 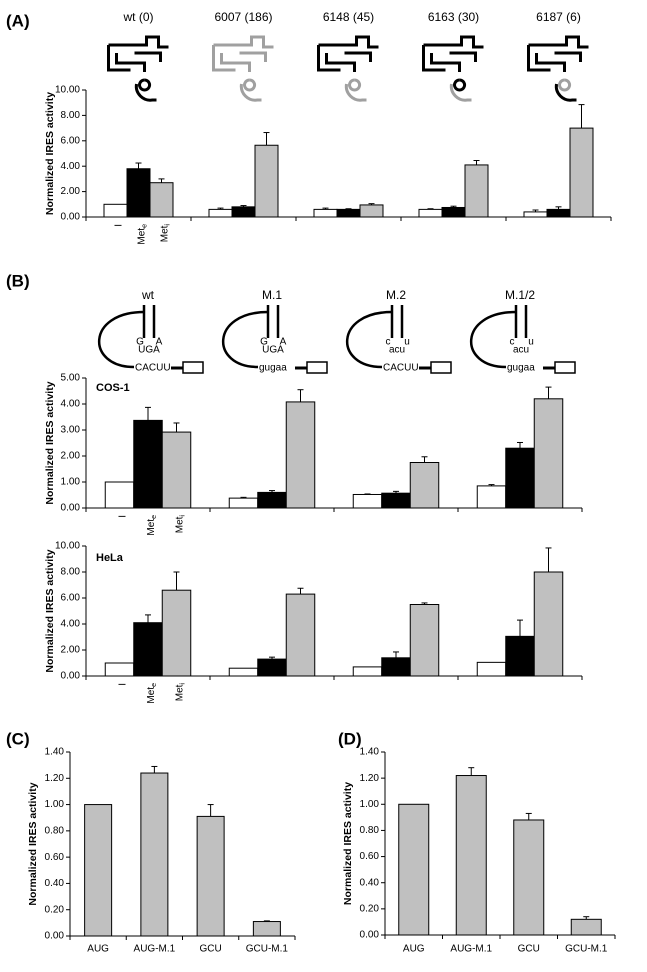 I want to click on y-tick-label: 8.00, so click(x=71, y=115).